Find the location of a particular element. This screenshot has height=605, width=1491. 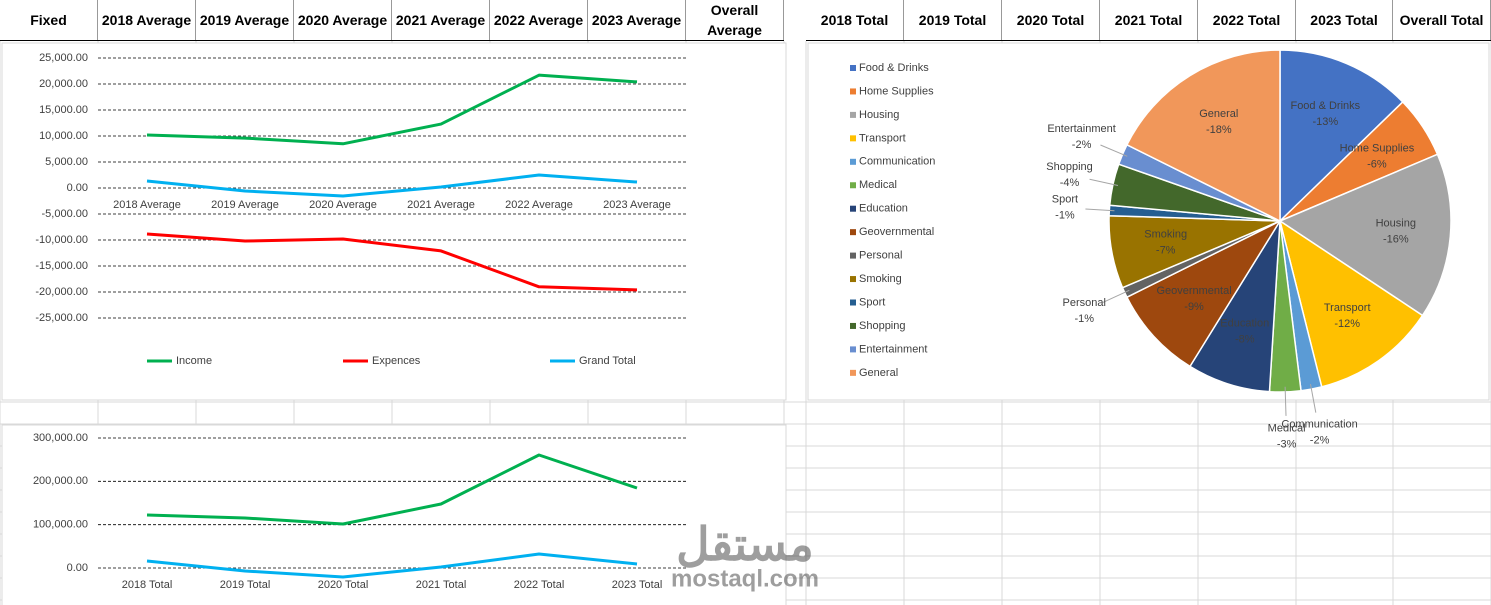

header-cell: 2022 Total is located at coordinates (1247, 20).